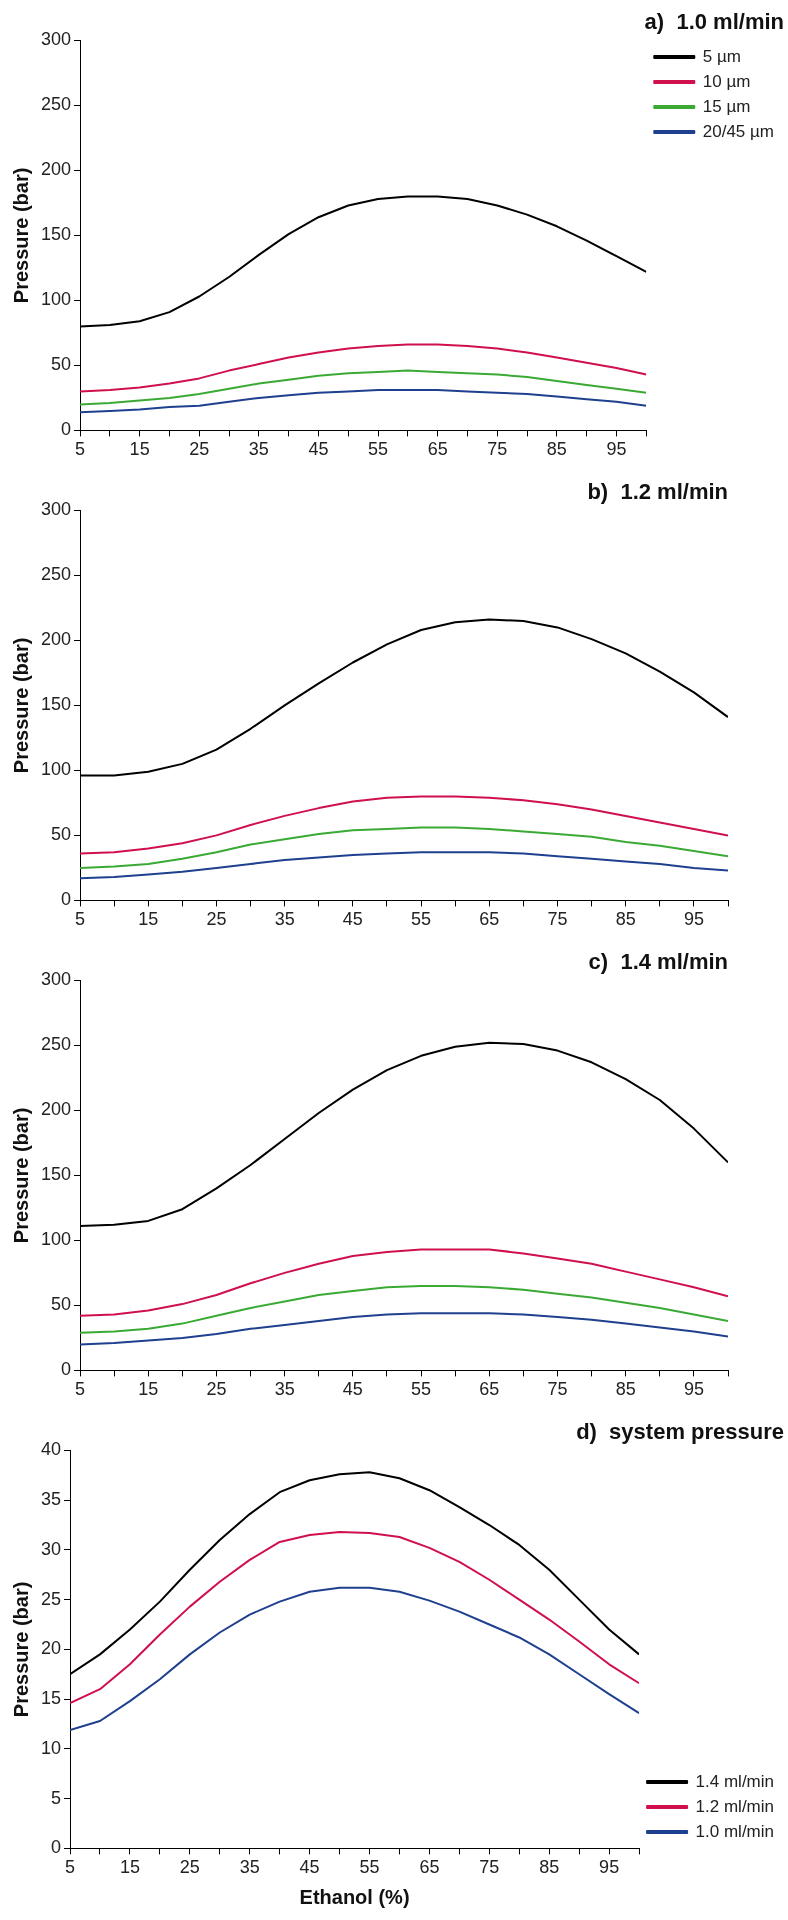 The width and height of the screenshot is (788, 1920). I want to click on chart-title: d) system pressure, so click(680, 1432).